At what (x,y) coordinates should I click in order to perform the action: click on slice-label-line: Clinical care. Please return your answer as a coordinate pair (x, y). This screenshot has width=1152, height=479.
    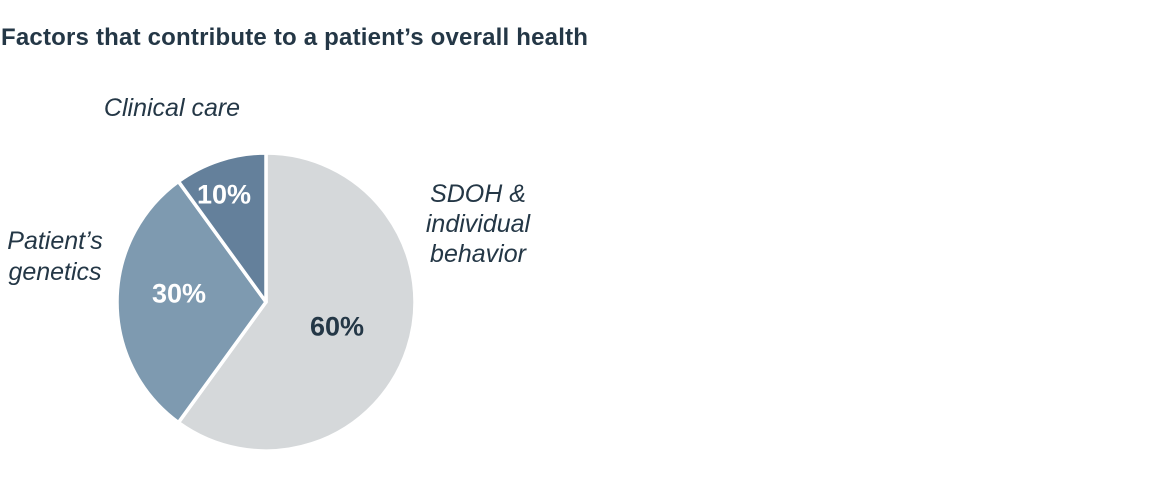
    Looking at the image, I should click on (172, 108).